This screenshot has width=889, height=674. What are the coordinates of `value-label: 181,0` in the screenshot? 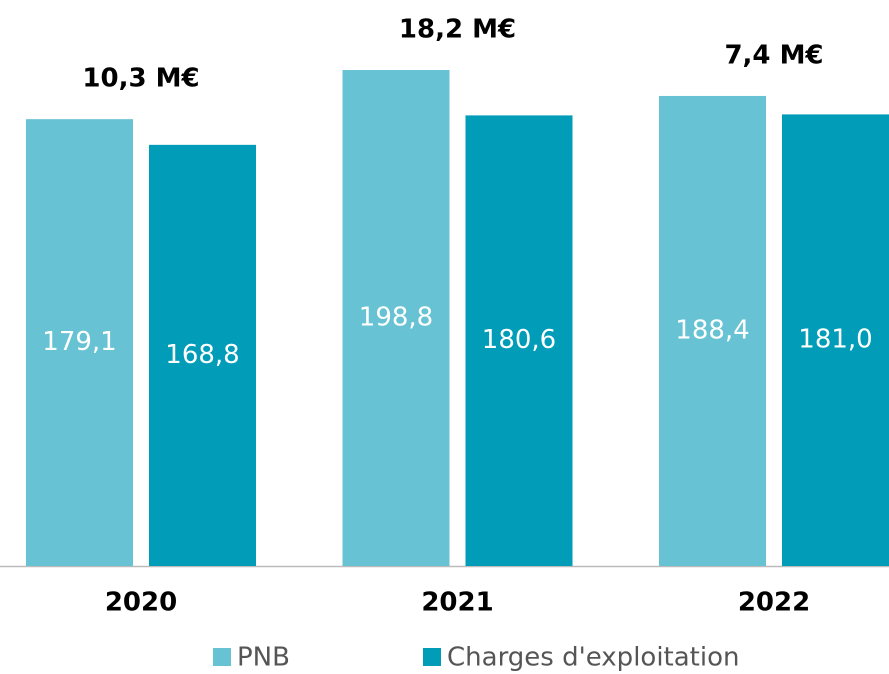 It's located at (835, 340).